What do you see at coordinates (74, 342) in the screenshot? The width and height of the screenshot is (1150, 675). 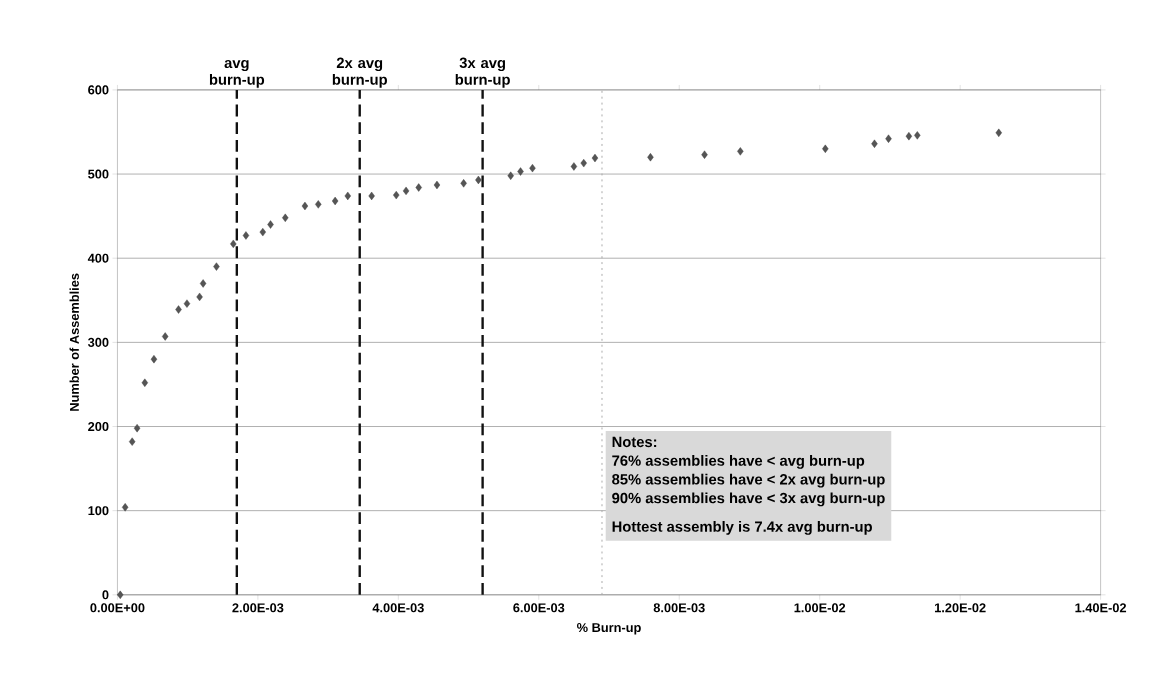 I see `y-axis-title: Number of Assemblies` at bounding box center [74, 342].